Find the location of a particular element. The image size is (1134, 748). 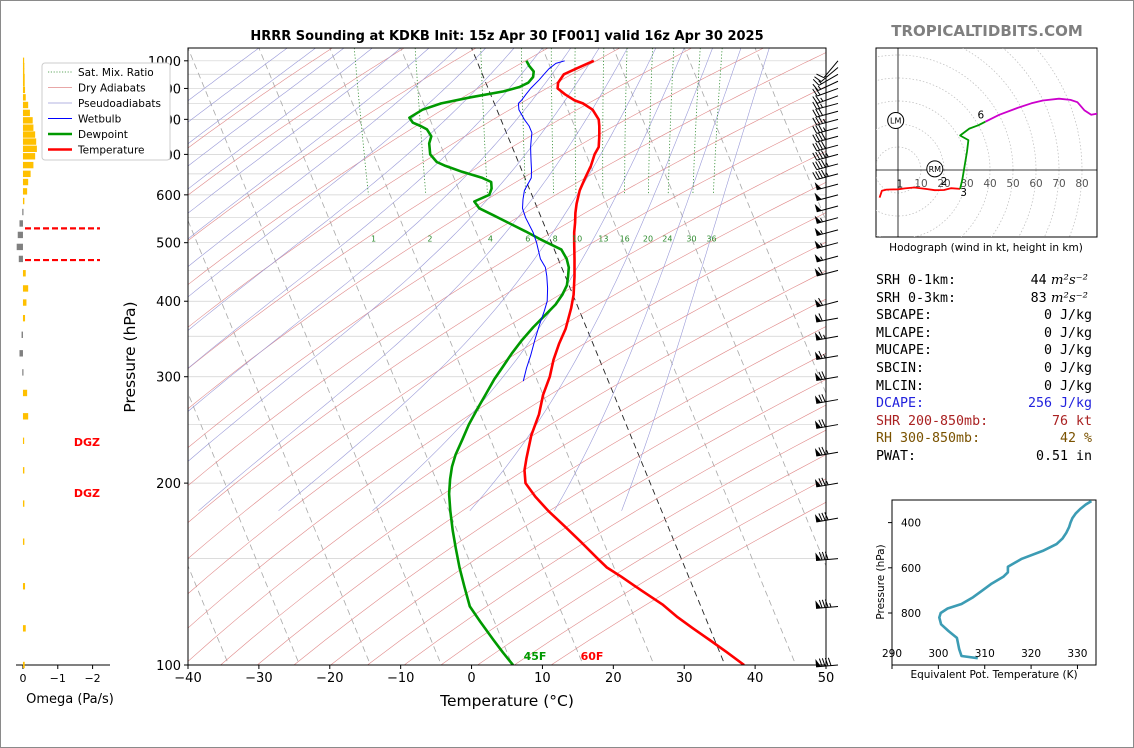

hodograph-trace is located at coordinates (972, 155).